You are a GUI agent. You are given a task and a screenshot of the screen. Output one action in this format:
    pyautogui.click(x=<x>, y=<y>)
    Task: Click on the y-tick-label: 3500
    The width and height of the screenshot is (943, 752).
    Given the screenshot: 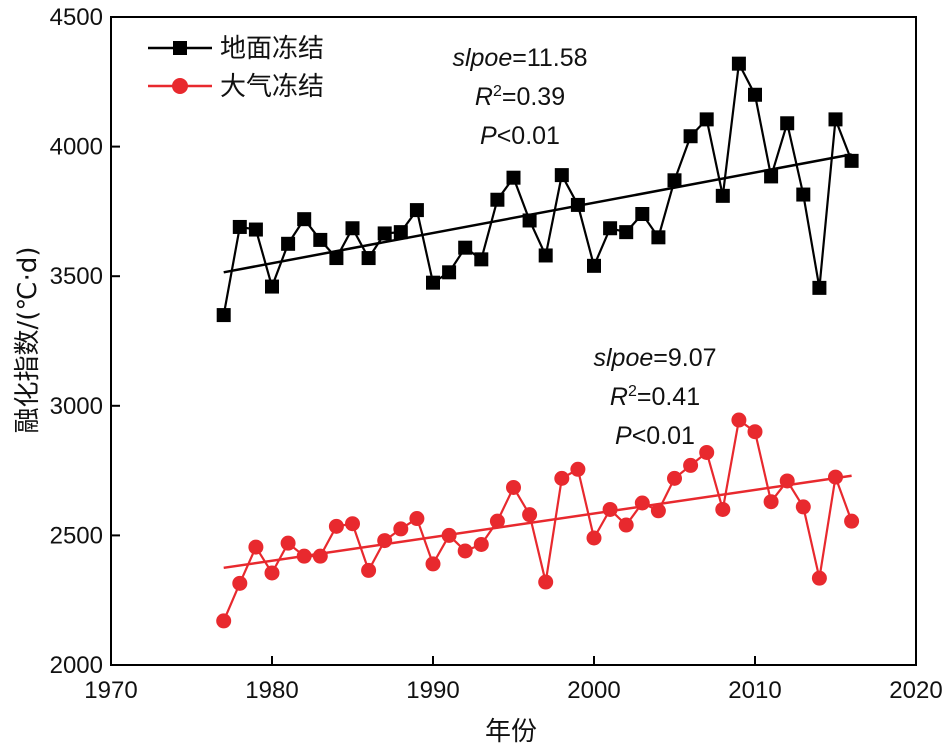 What is the action you would take?
    pyautogui.click(x=76, y=276)
    